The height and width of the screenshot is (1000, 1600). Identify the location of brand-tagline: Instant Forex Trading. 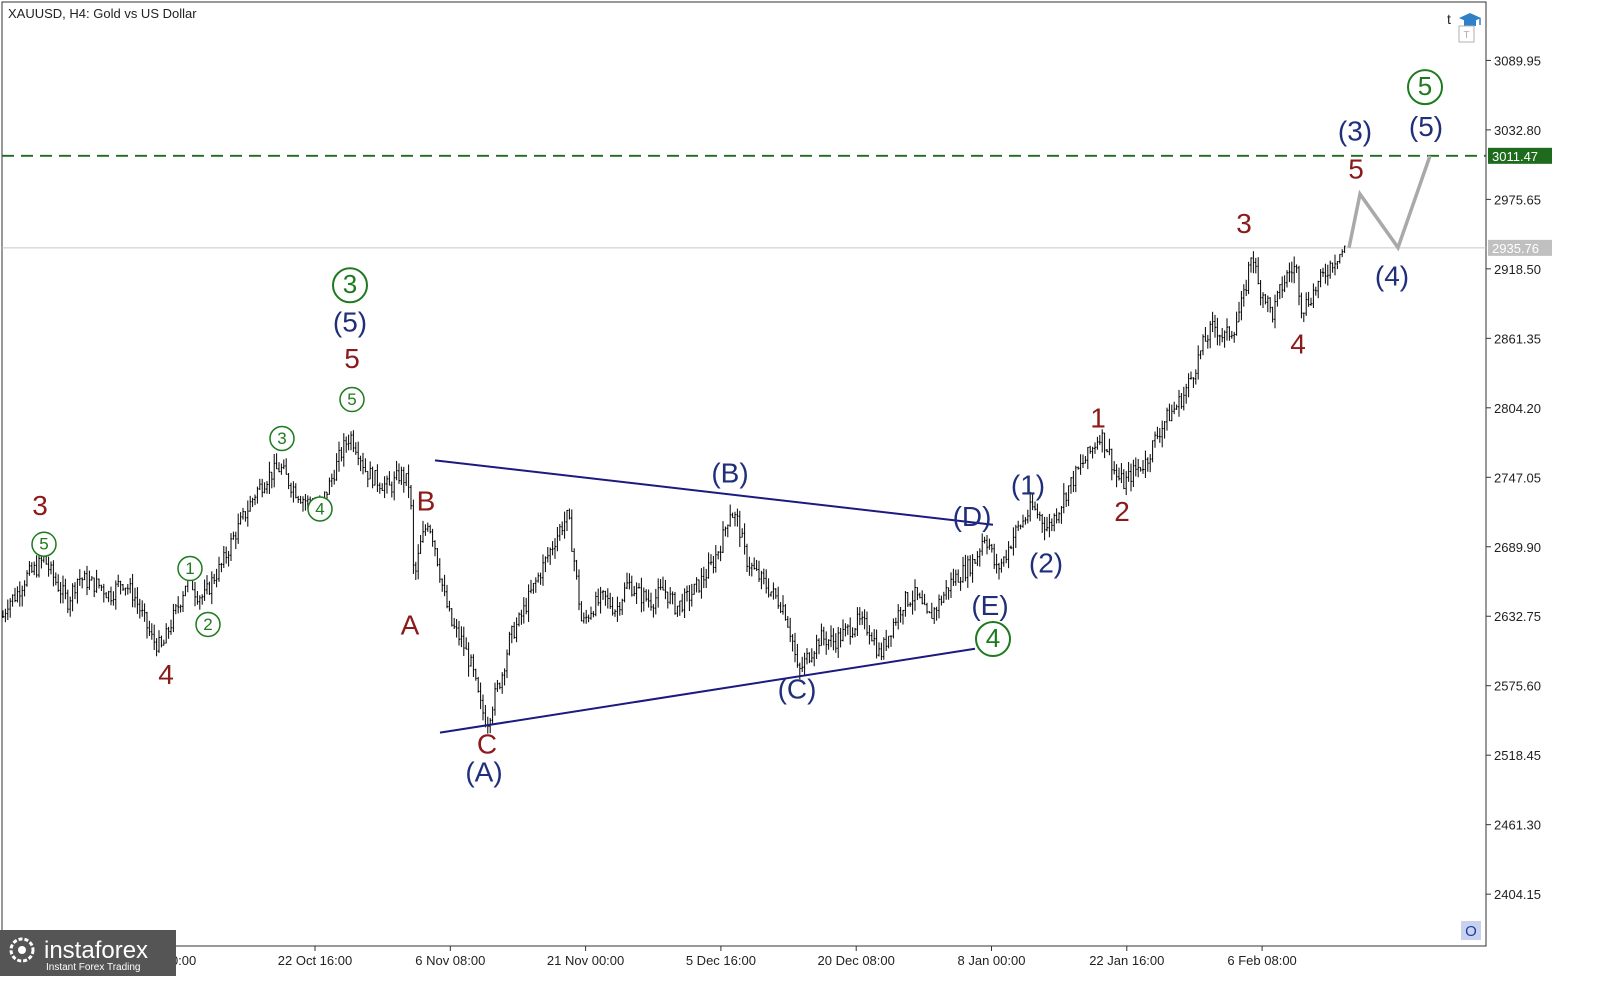
(93, 967).